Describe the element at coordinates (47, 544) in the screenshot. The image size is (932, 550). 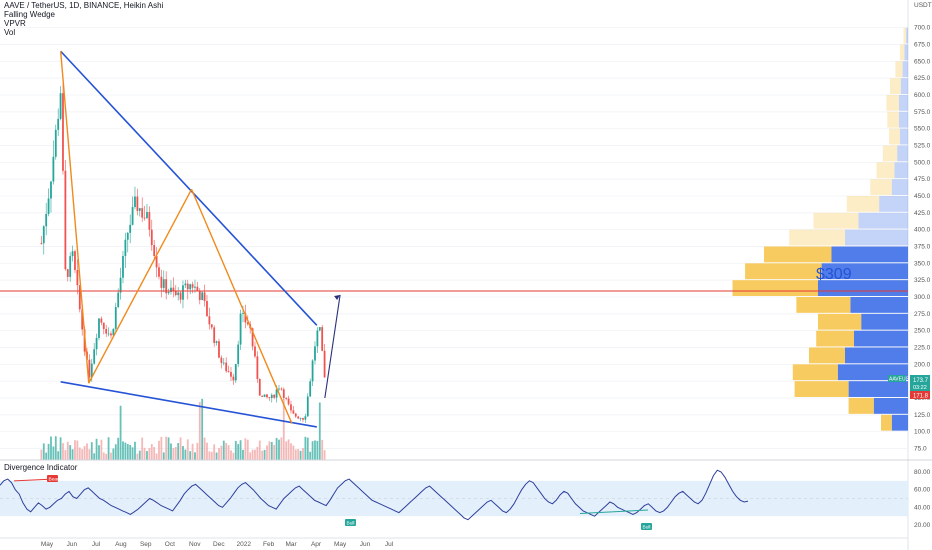
I see `time-tick-label: May` at that location.